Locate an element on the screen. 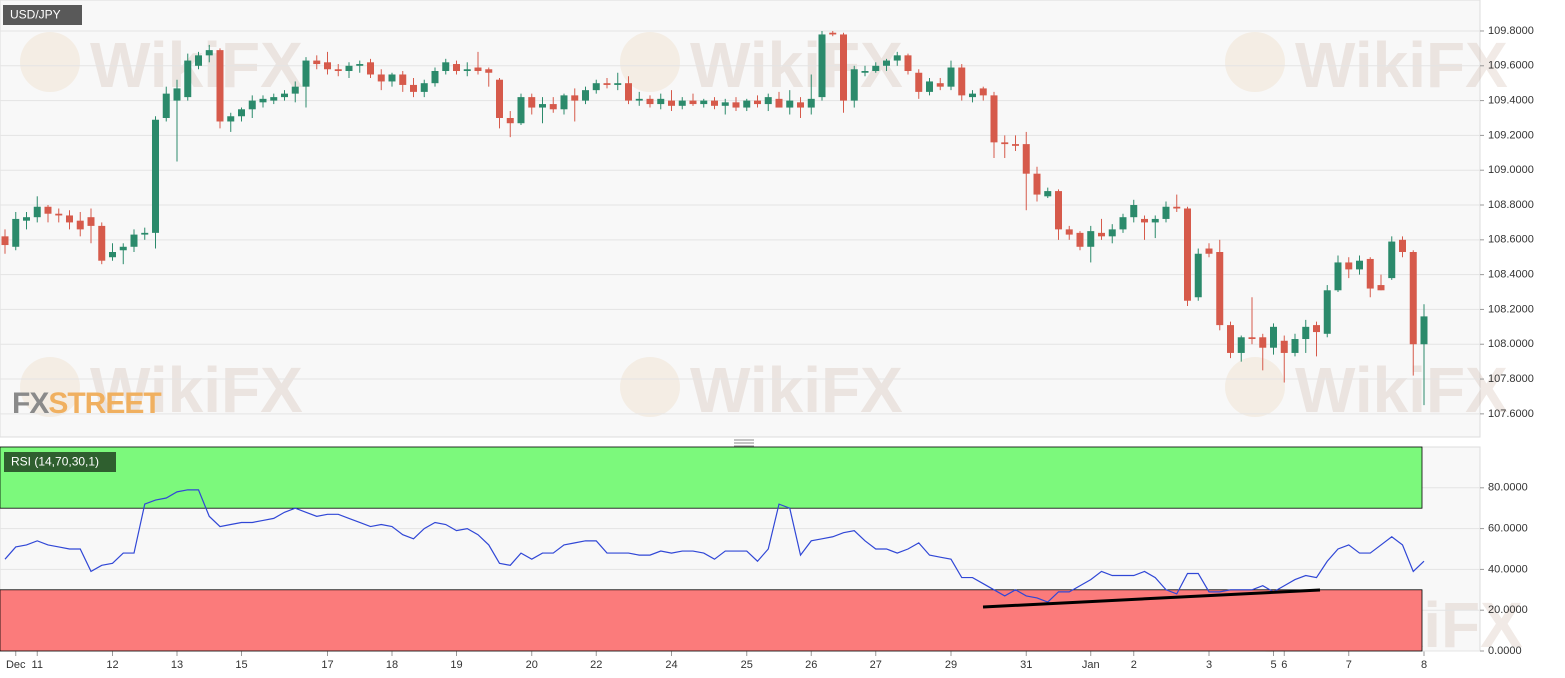 This screenshot has width=1565, height=678. y-tick-label: 108.4000 is located at coordinates (1511, 275).